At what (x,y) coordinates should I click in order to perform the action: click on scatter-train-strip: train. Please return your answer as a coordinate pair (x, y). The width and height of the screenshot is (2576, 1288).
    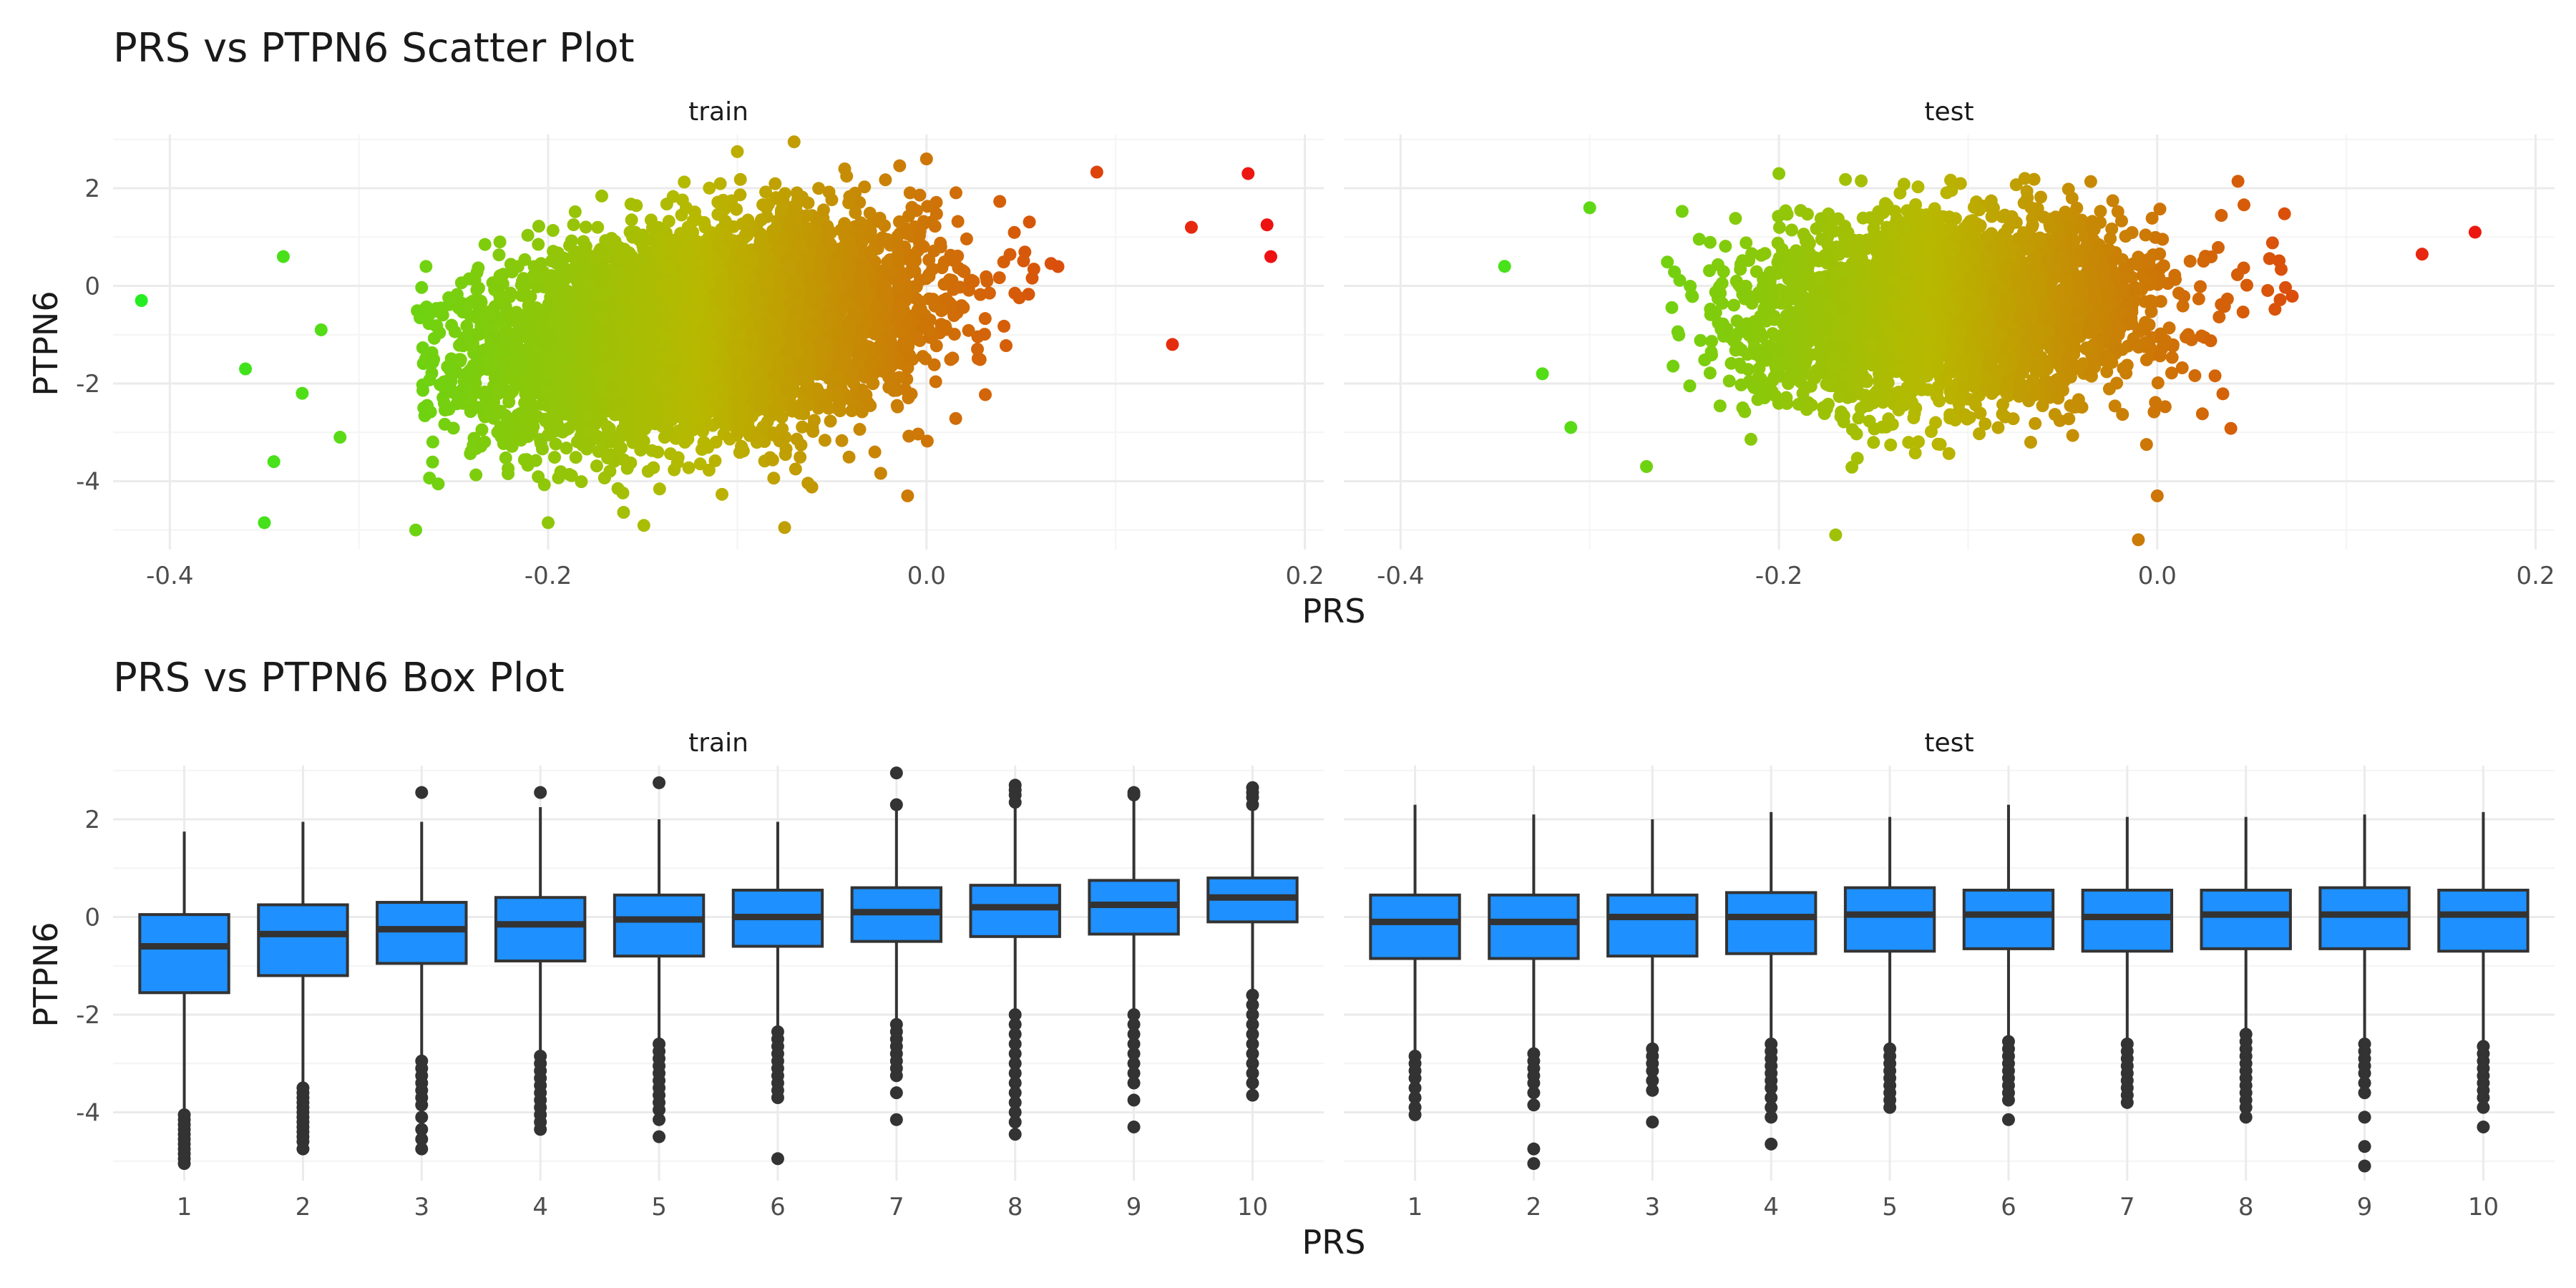
    Looking at the image, I should click on (718, 112).